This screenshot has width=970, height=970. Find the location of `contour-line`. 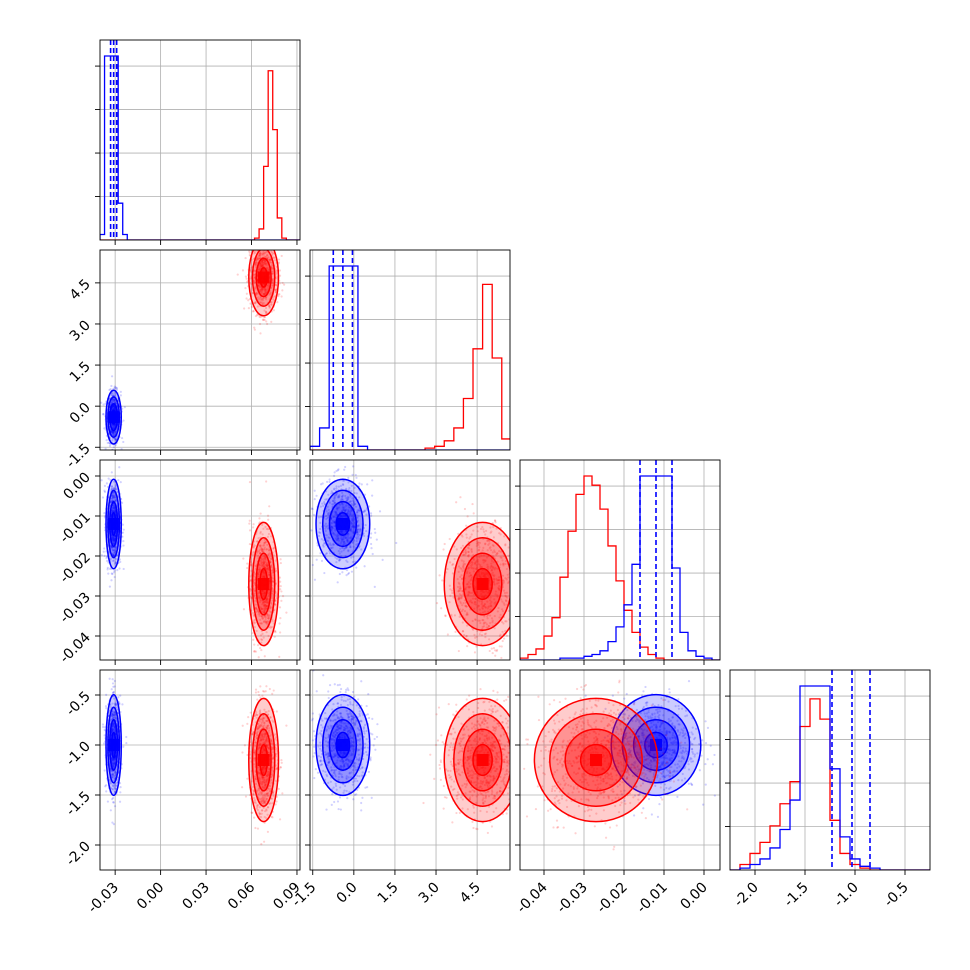

contour-line is located at coordinates (482, 584).